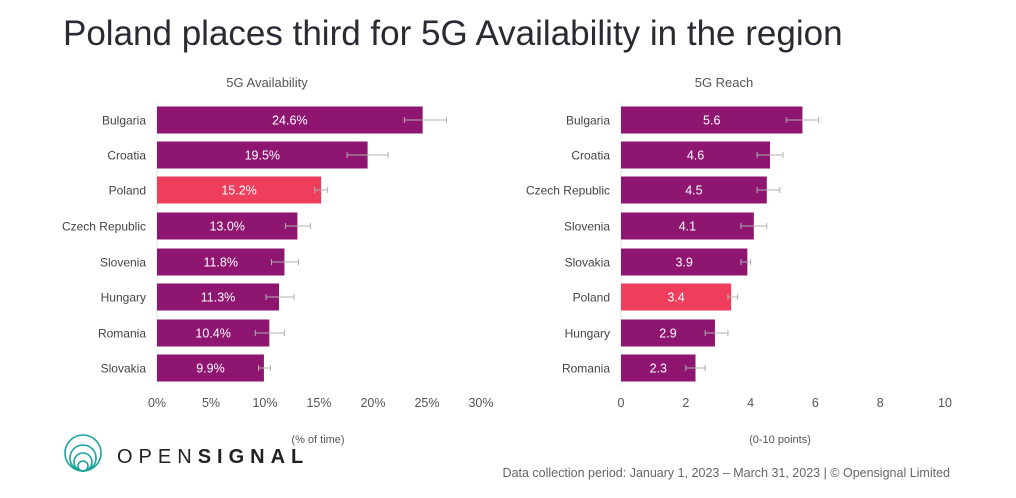 The height and width of the screenshot is (498, 1016). I want to click on data-label: 3.9, so click(683, 263).